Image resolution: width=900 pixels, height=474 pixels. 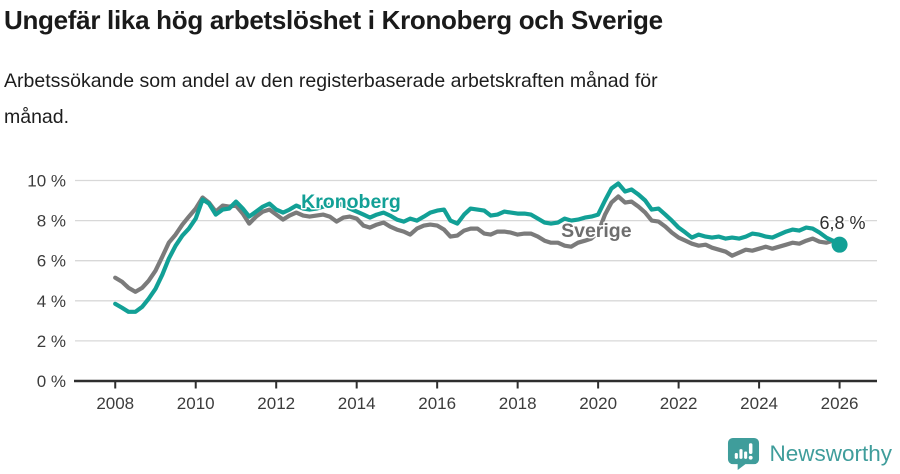 What do you see at coordinates (596, 231) in the screenshot?
I see `series-label-annotation: Sverige` at bounding box center [596, 231].